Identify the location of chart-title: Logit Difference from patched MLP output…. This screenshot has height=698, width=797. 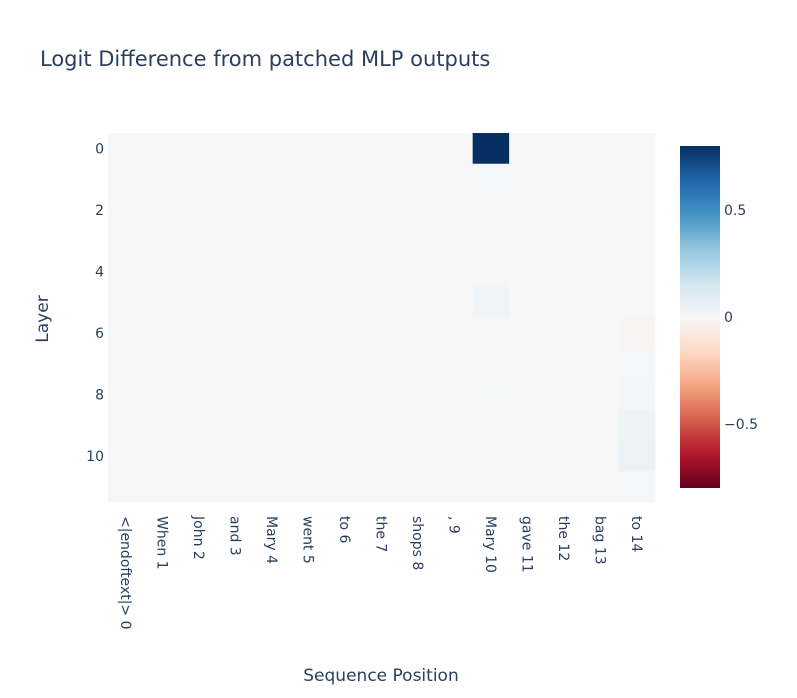
(265, 59).